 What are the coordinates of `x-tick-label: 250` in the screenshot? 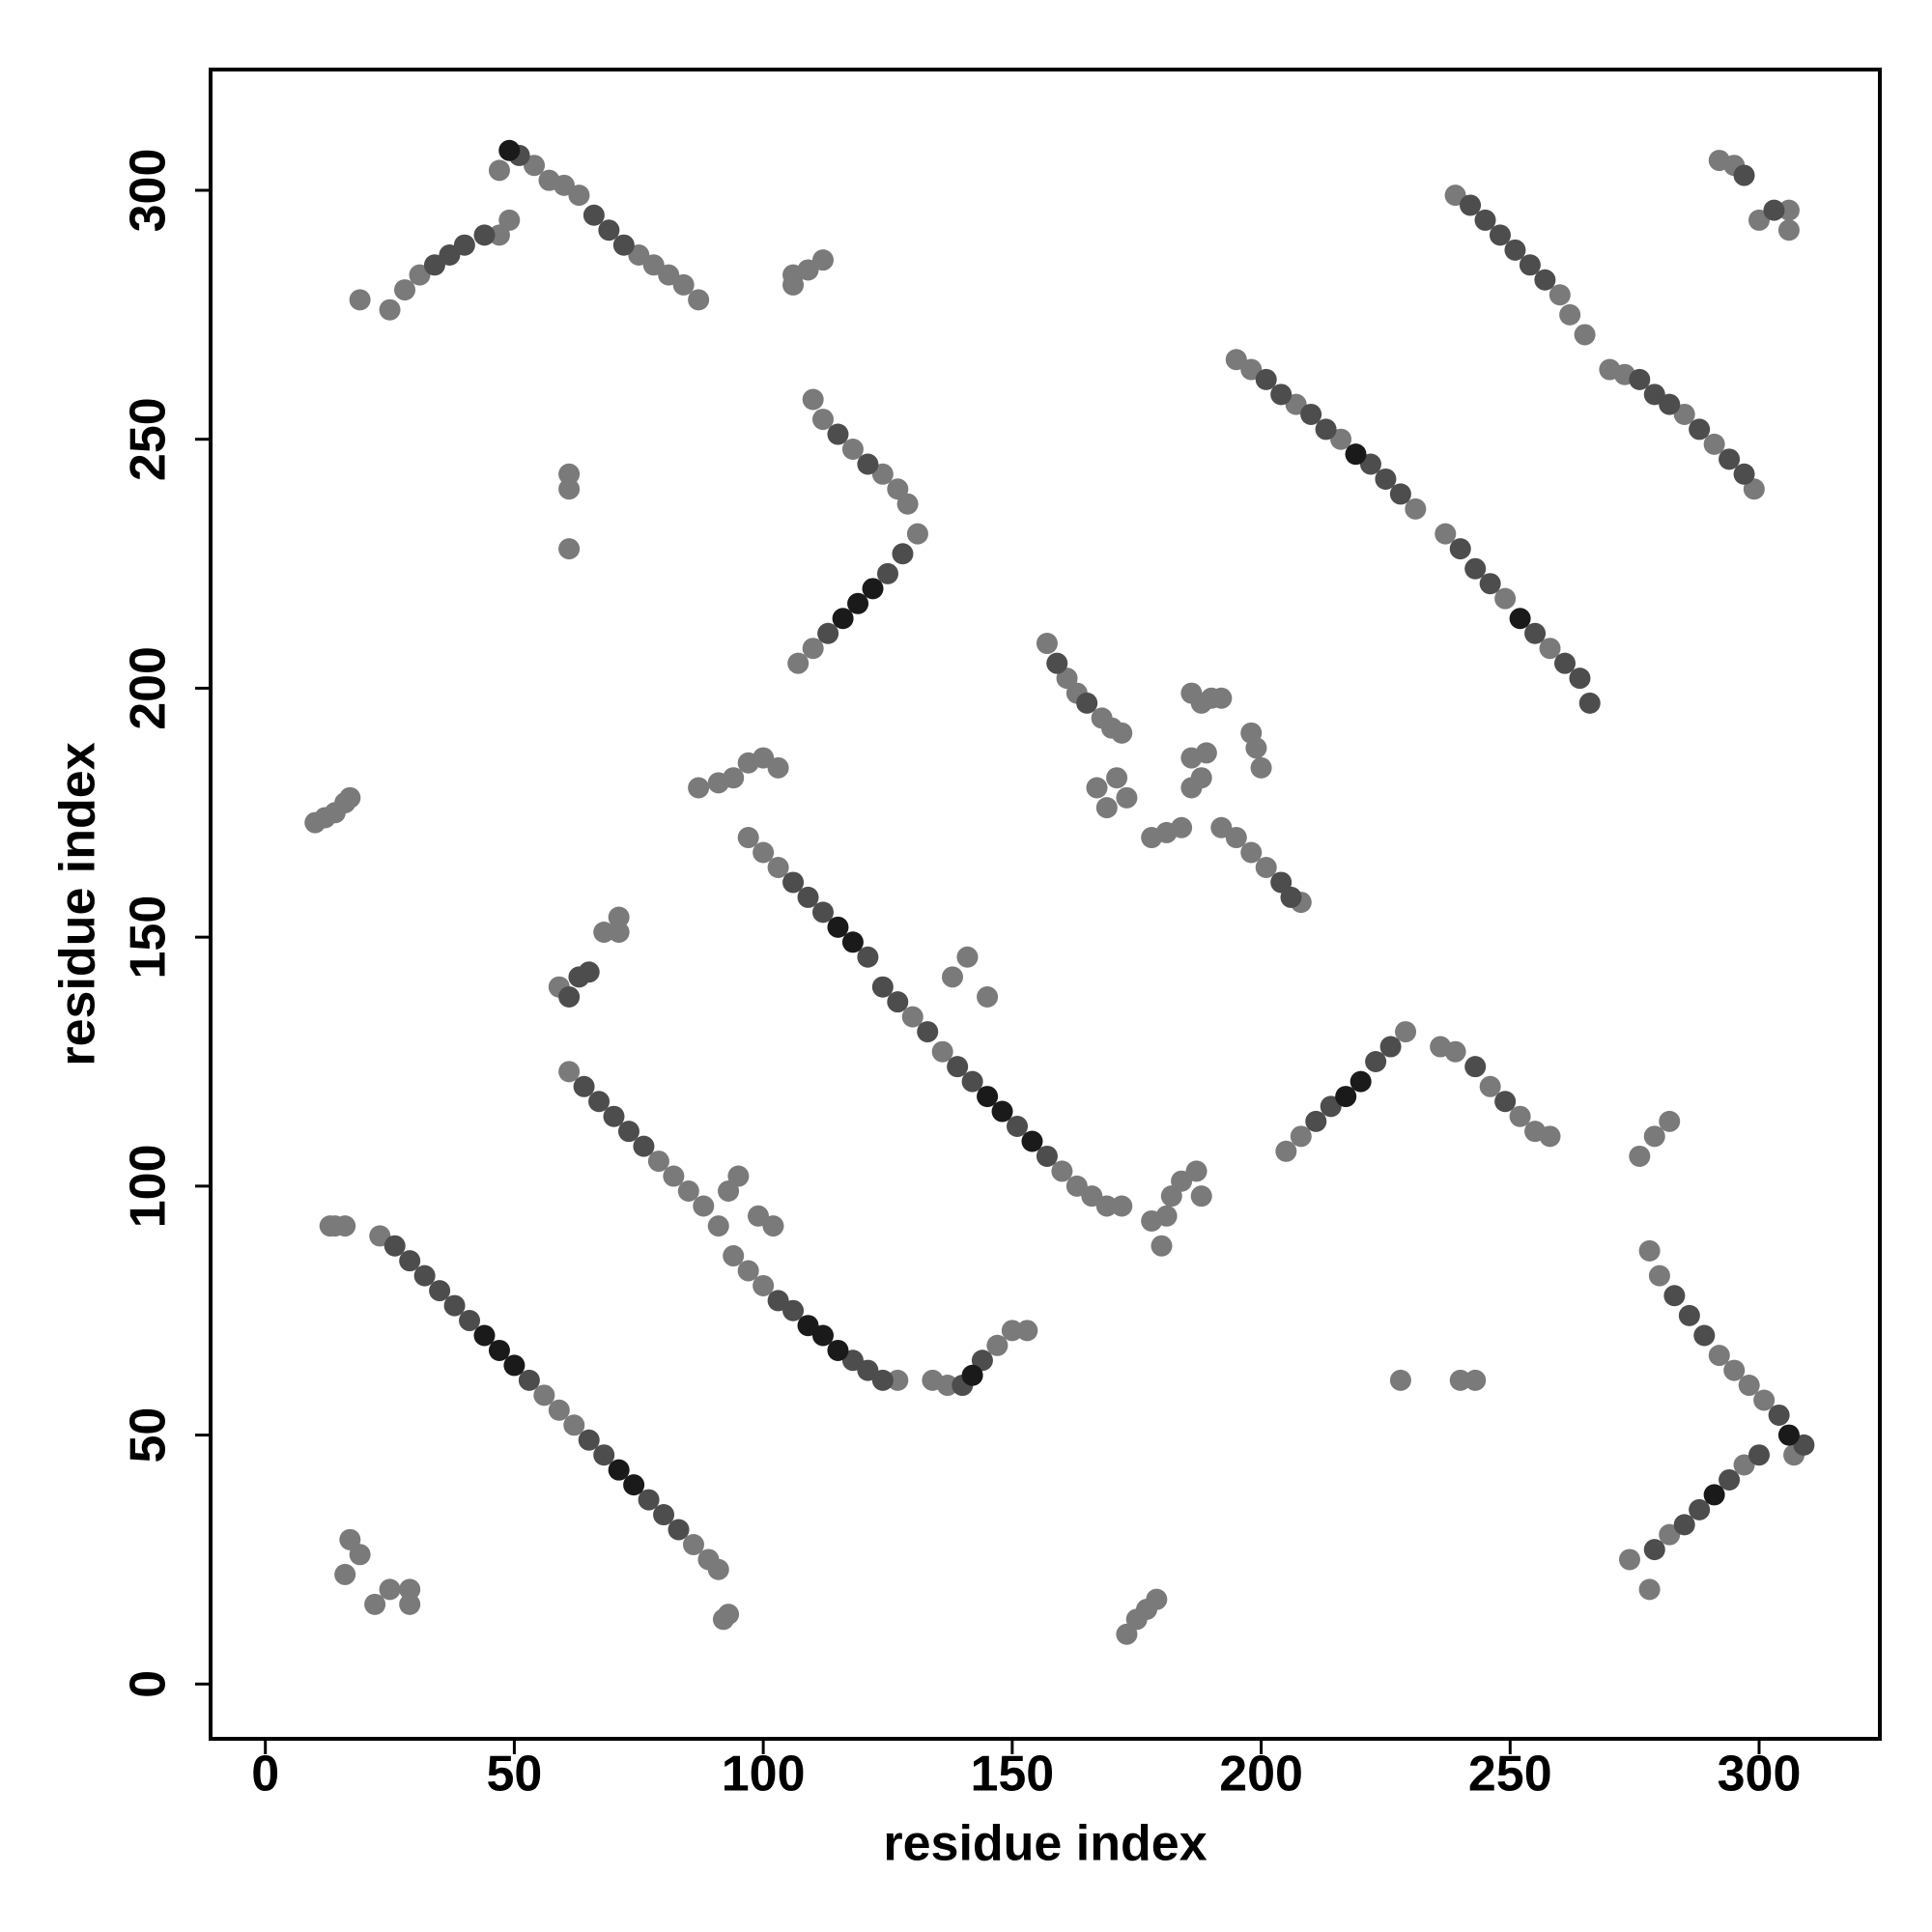 It's located at (1510, 1775).